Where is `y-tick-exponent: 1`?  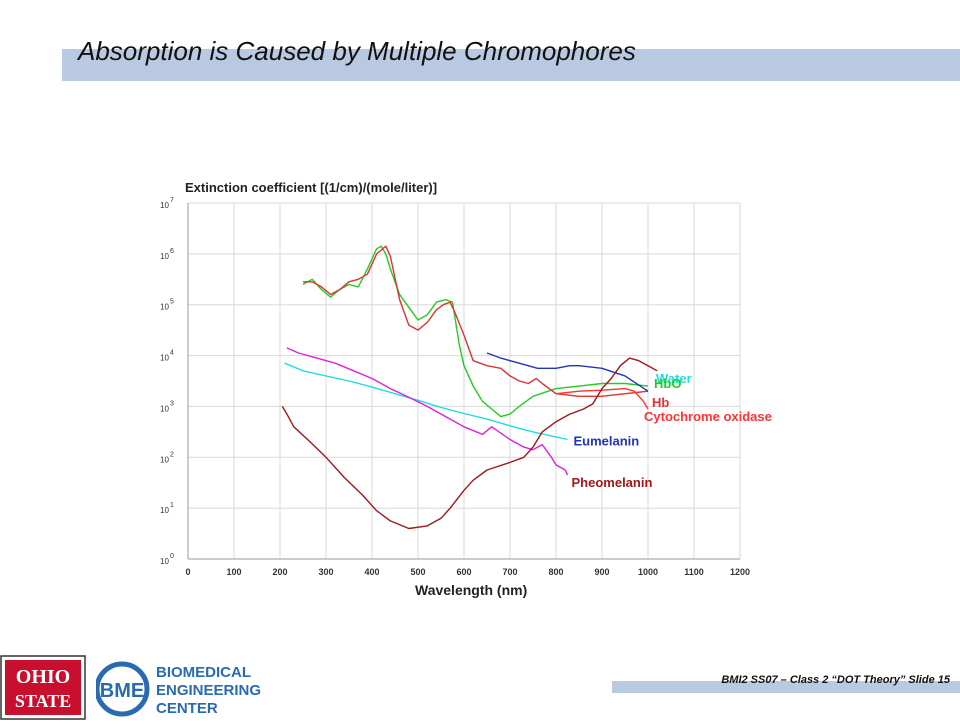
y-tick-exponent: 1 is located at coordinates (172, 505).